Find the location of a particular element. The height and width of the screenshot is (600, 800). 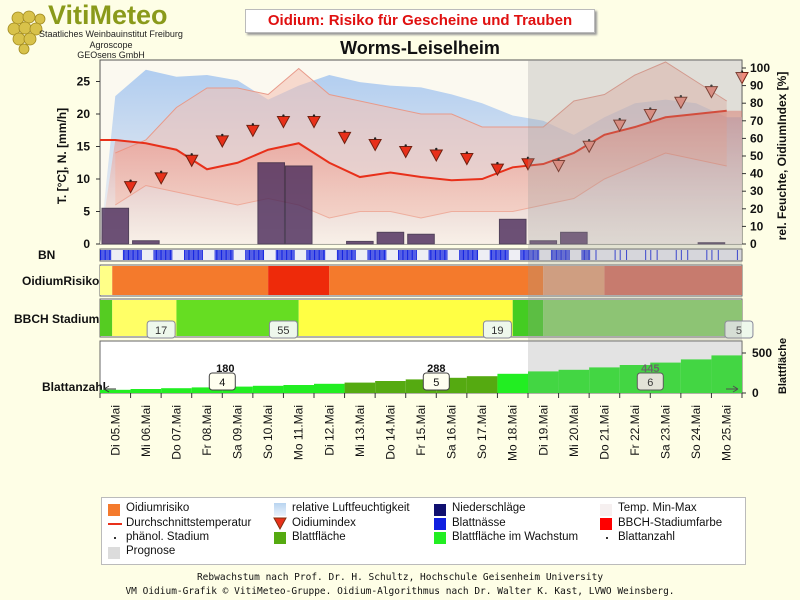

x-day-label: Mo 18.Mai is located at coordinates (513, 433).